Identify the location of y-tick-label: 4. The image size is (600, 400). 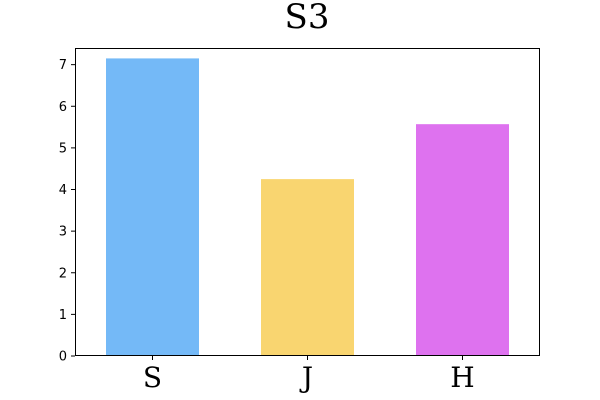
(63, 190).